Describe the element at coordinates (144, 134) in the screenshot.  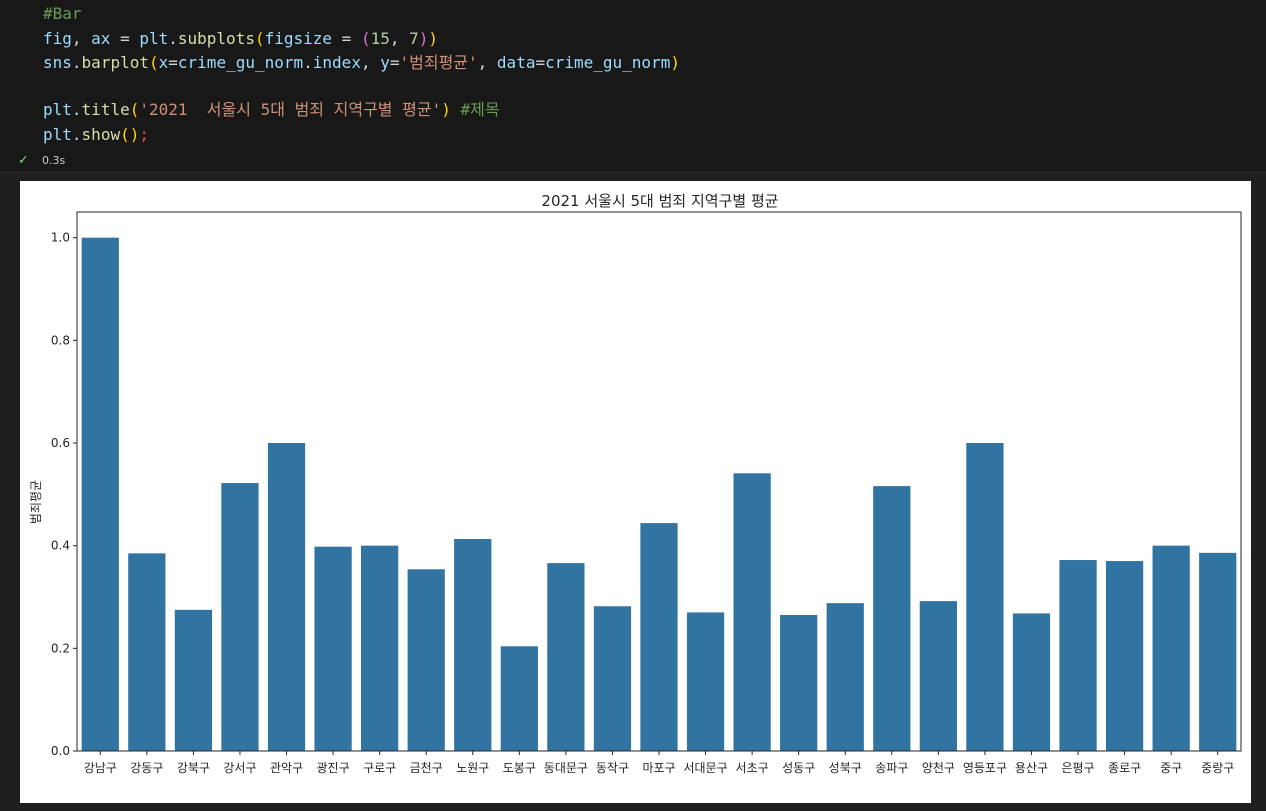
I see `code-token: ;` at that location.